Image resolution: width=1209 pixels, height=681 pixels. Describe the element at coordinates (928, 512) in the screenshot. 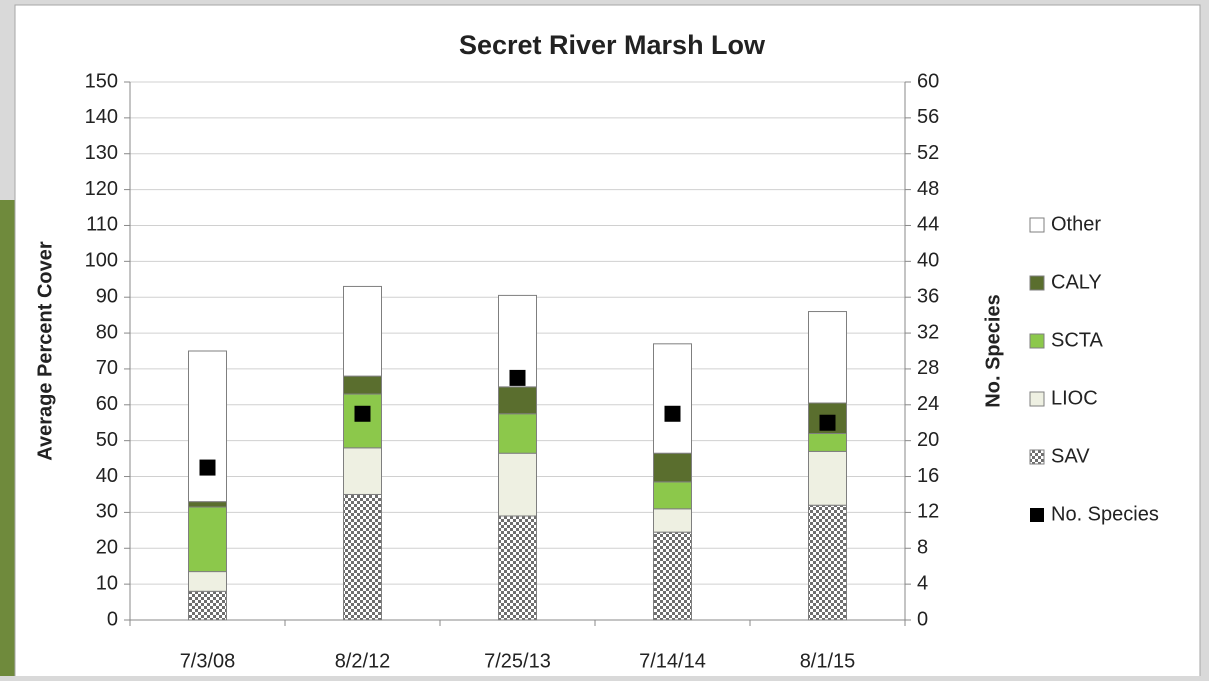

I see `y2-tick-label: 12` at that location.